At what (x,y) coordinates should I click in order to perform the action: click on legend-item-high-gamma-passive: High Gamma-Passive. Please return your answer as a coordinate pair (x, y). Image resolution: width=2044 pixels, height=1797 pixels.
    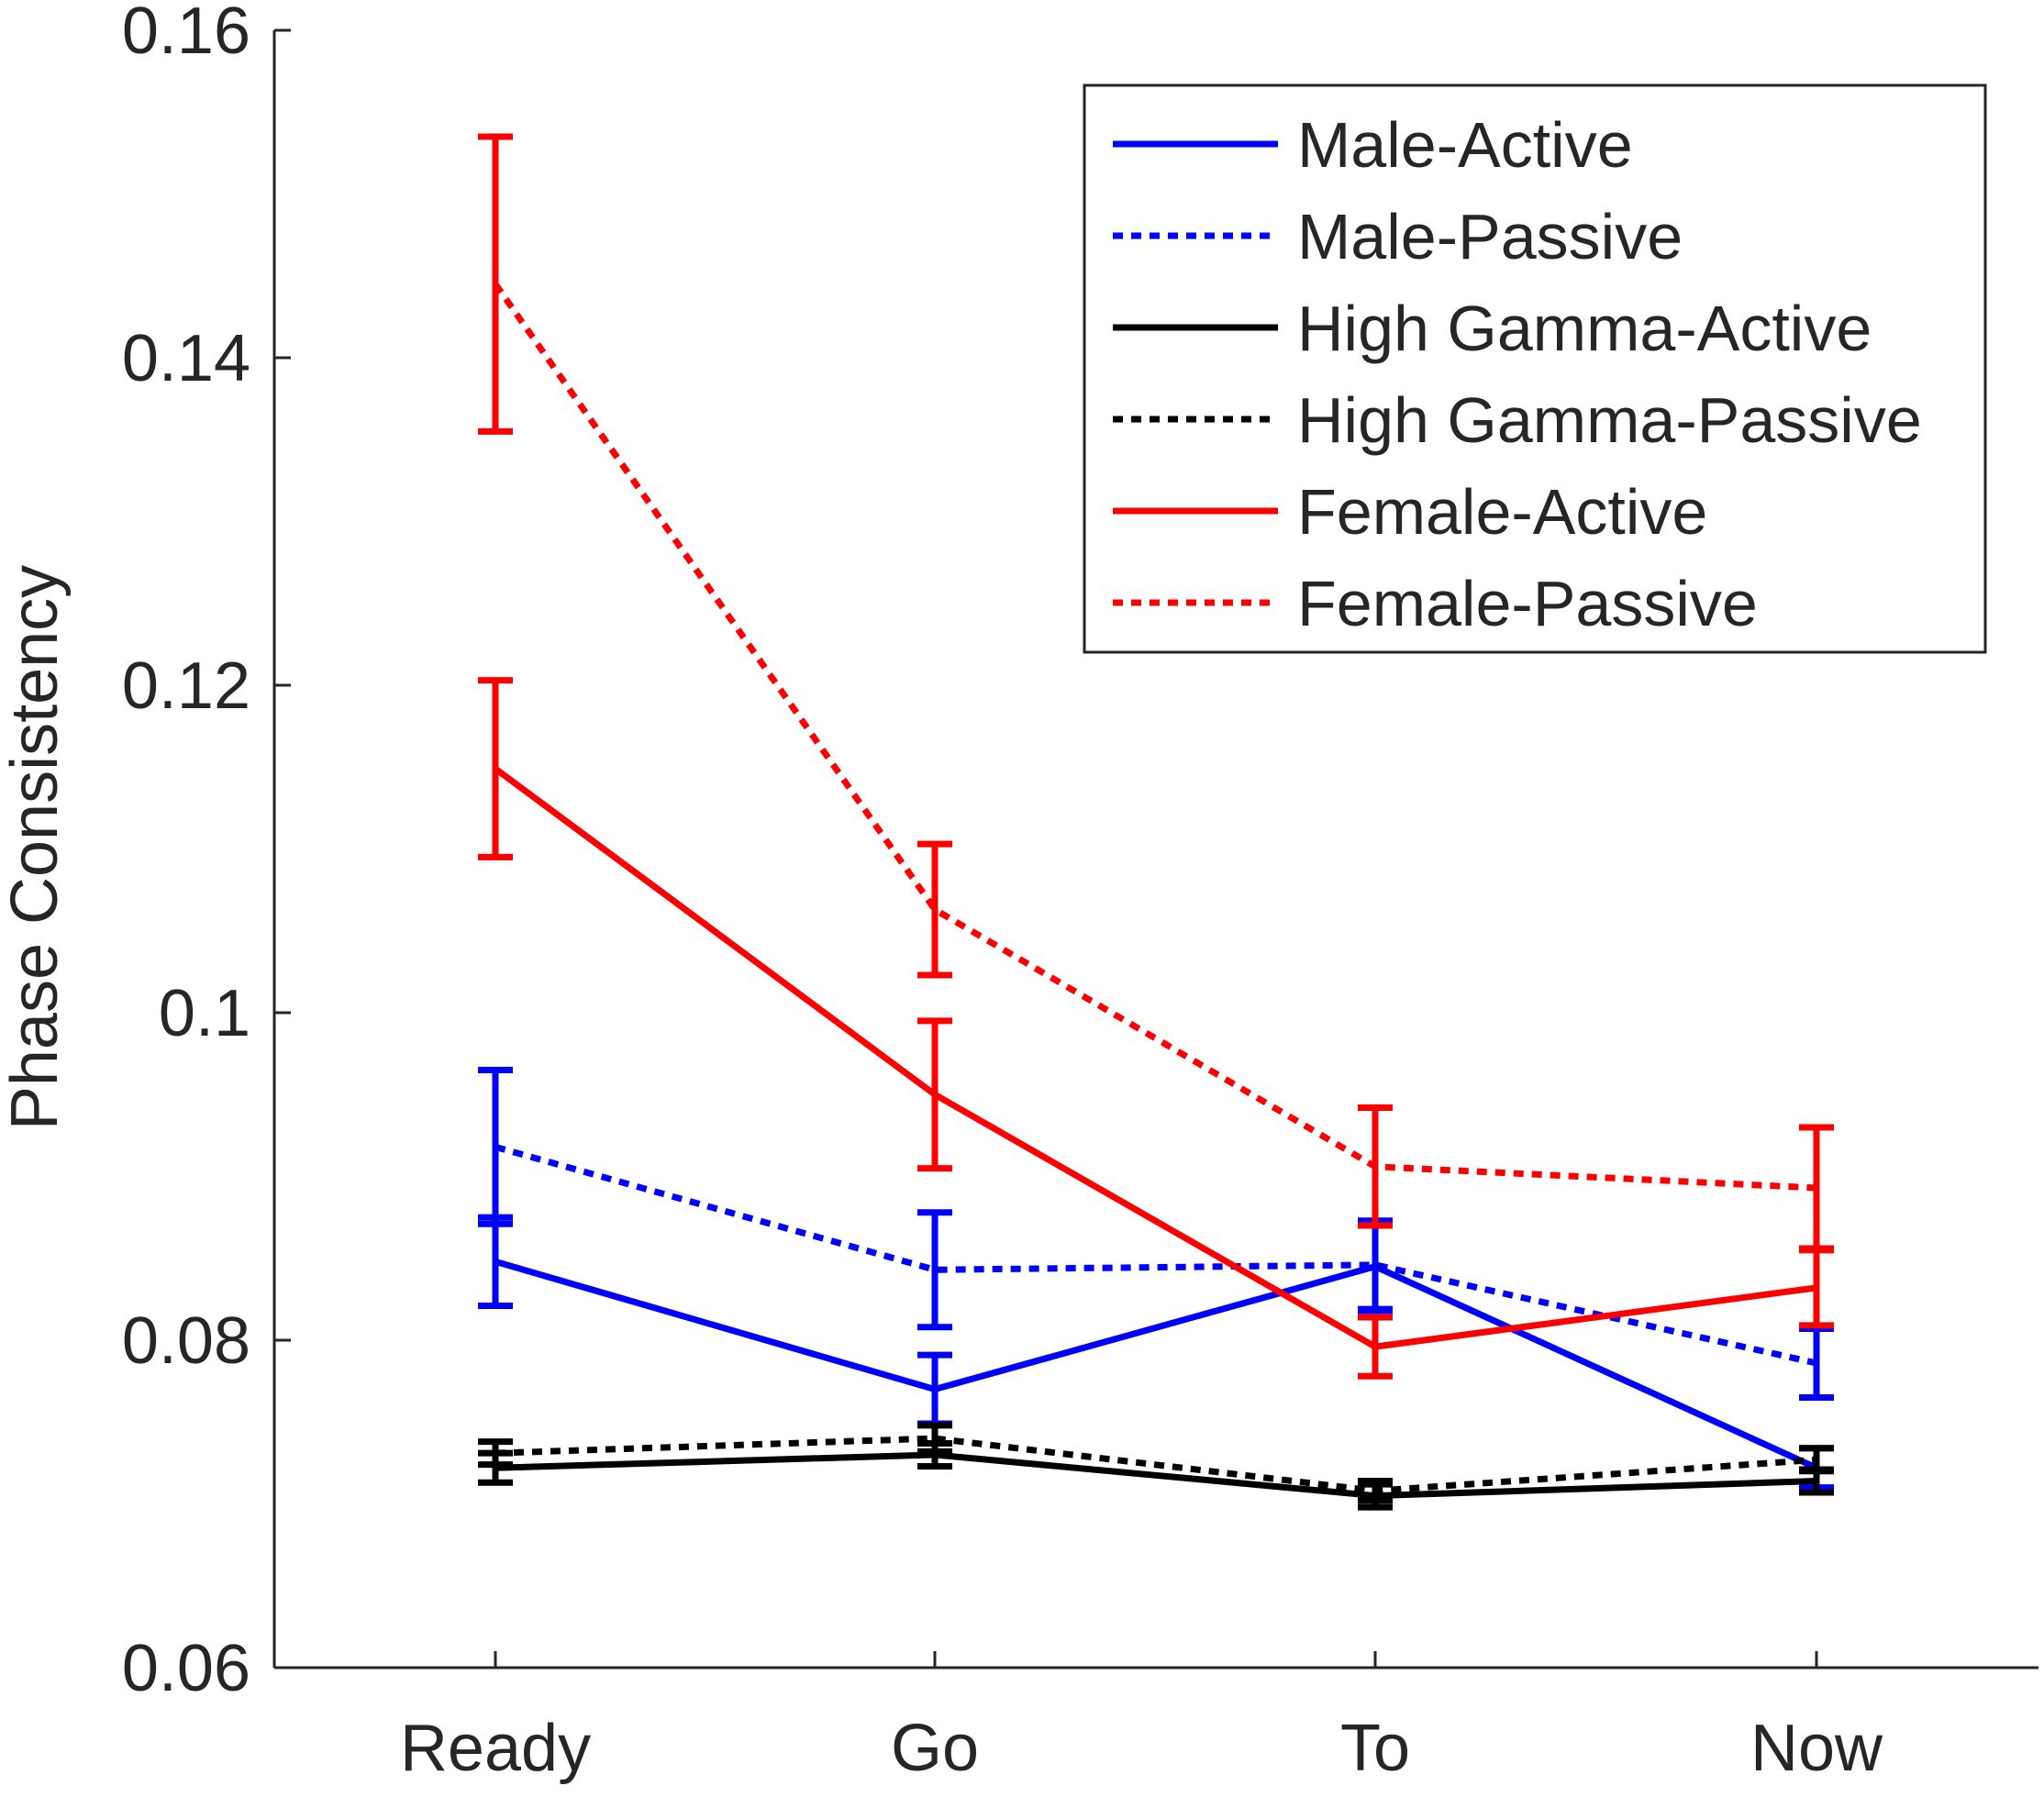
    Looking at the image, I should click on (1518, 420).